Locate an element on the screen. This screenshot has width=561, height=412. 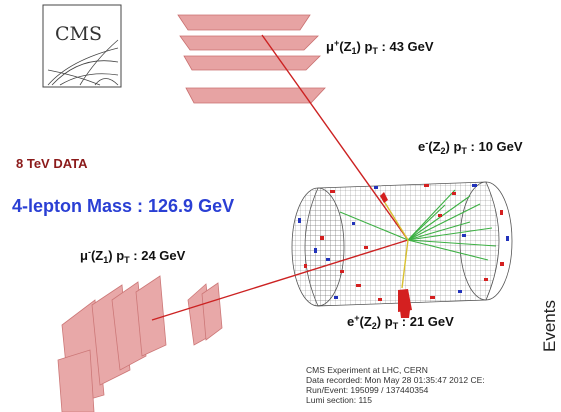
e-plus-label: e+(Z2) pT : 21 GeV is located at coordinates (400, 322).